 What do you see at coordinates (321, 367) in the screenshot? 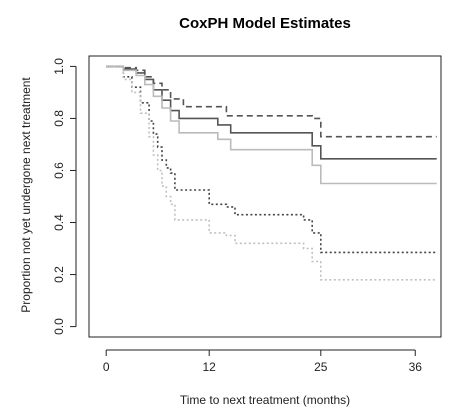
I see `x-tick-label: 25` at bounding box center [321, 367].